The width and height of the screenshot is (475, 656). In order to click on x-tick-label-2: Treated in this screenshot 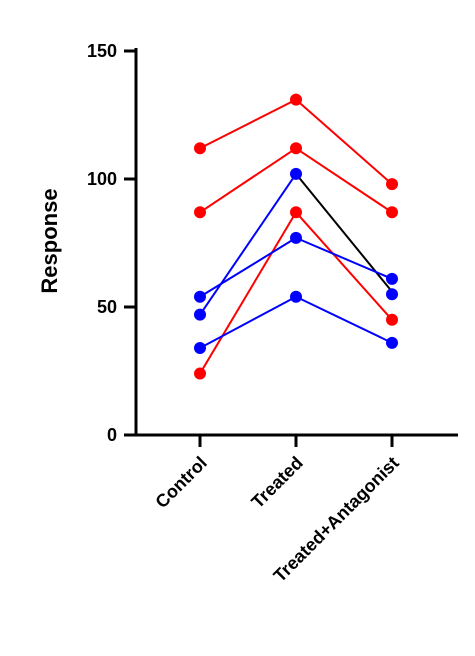, I will do `click(276, 482)`.